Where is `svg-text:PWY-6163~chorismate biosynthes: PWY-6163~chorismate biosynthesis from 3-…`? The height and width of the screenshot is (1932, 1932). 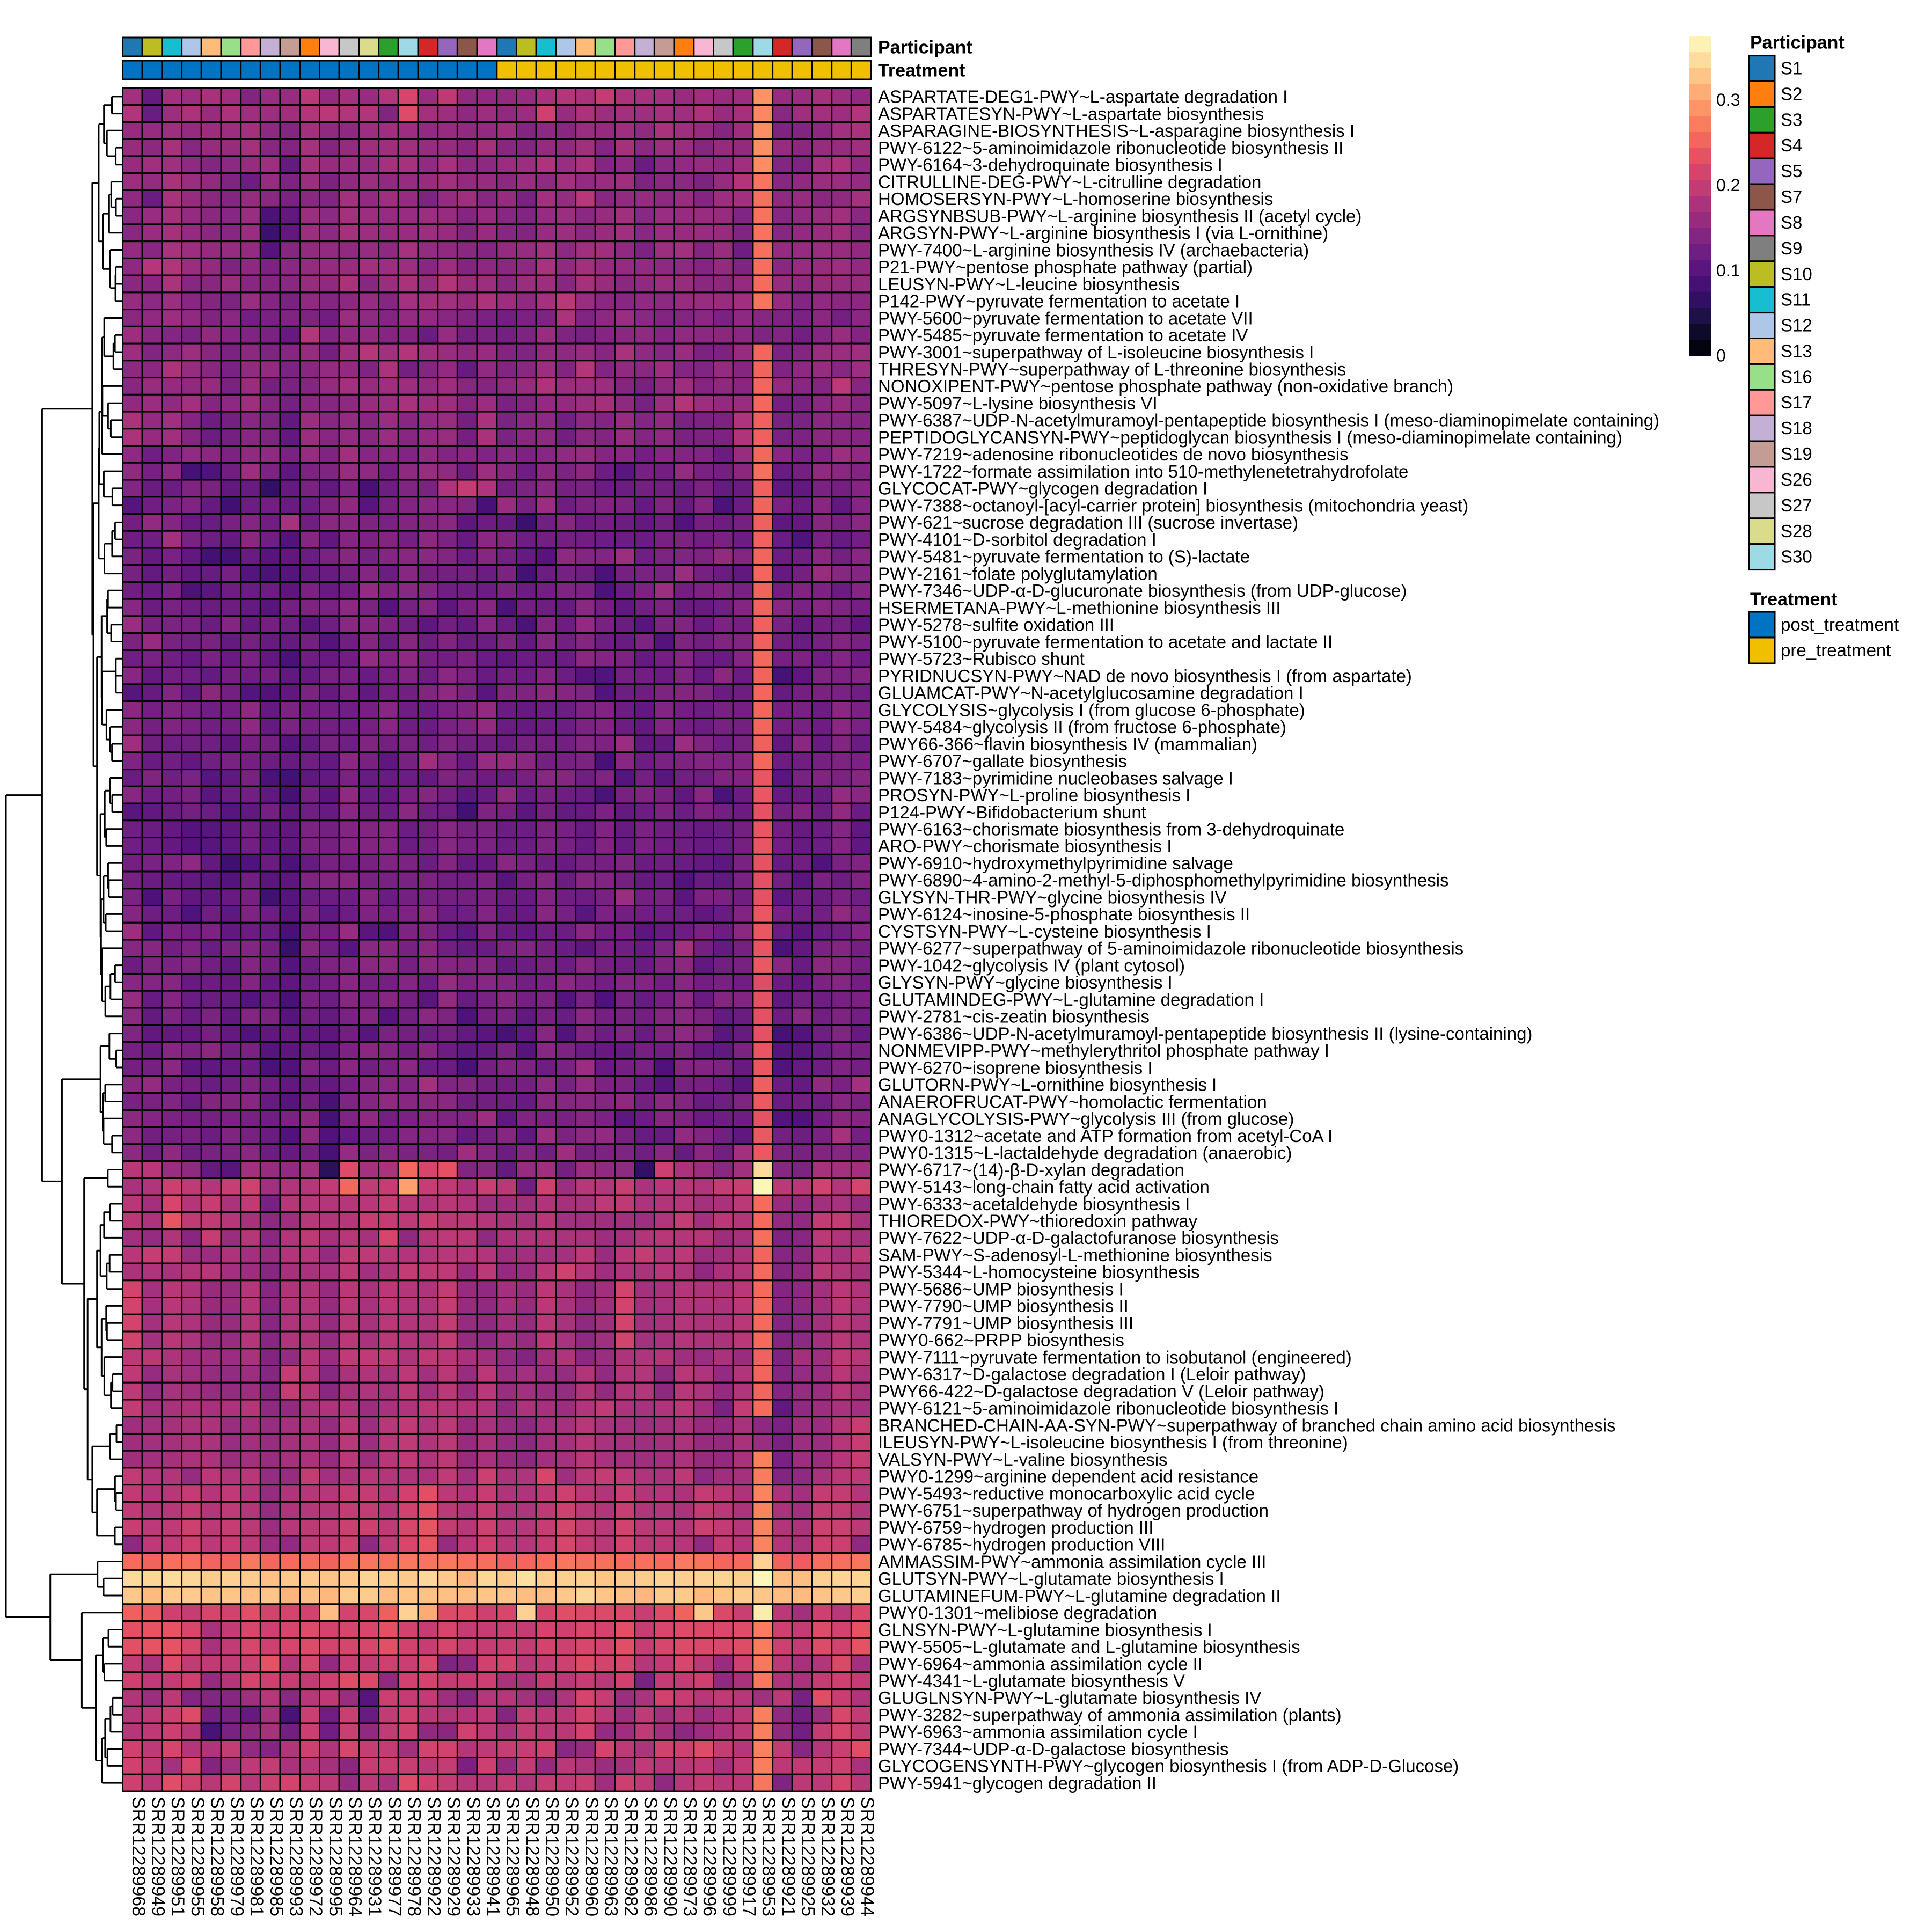
svg-text:PWY-6163~chorismate biosynthes: PWY-6163~chorismate biosynthesis from 3-… is located at coordinates (1111, 829).